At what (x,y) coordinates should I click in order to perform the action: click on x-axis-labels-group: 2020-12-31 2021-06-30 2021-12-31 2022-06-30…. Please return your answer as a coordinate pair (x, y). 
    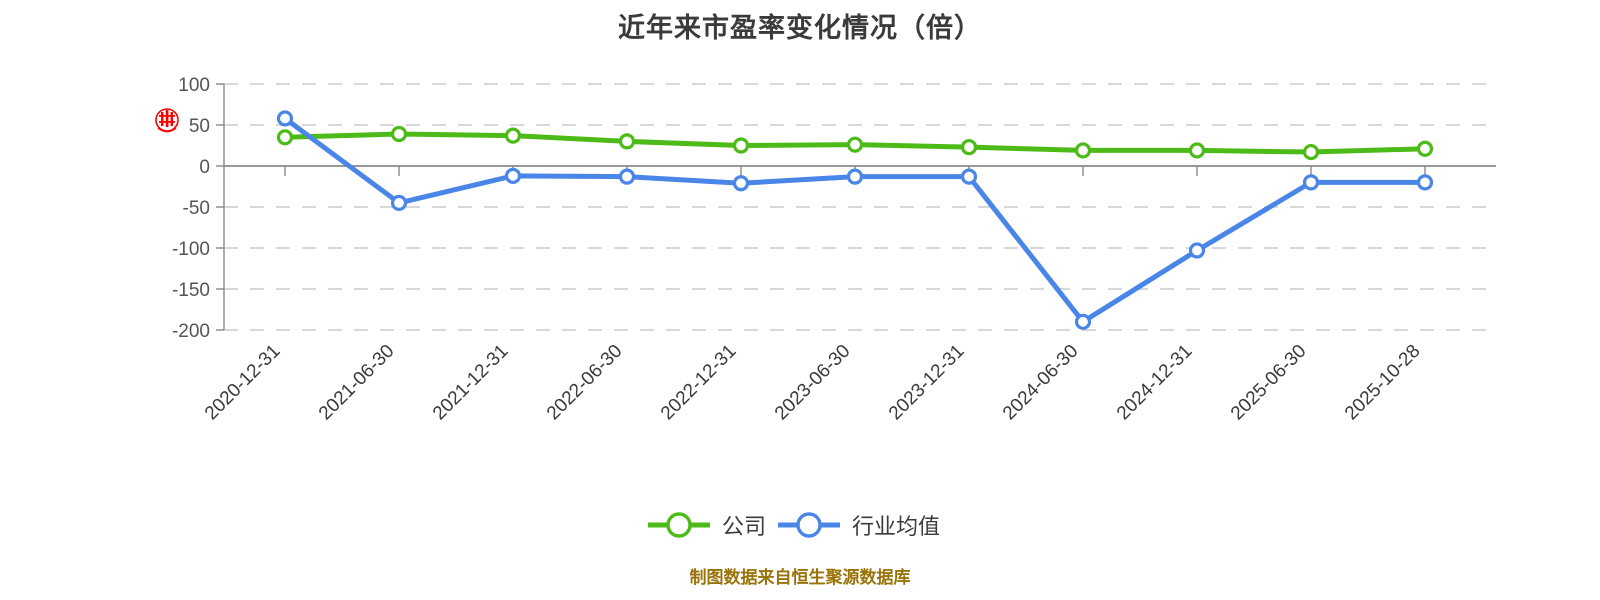
    Looking at the image, I should click on (813, 383).